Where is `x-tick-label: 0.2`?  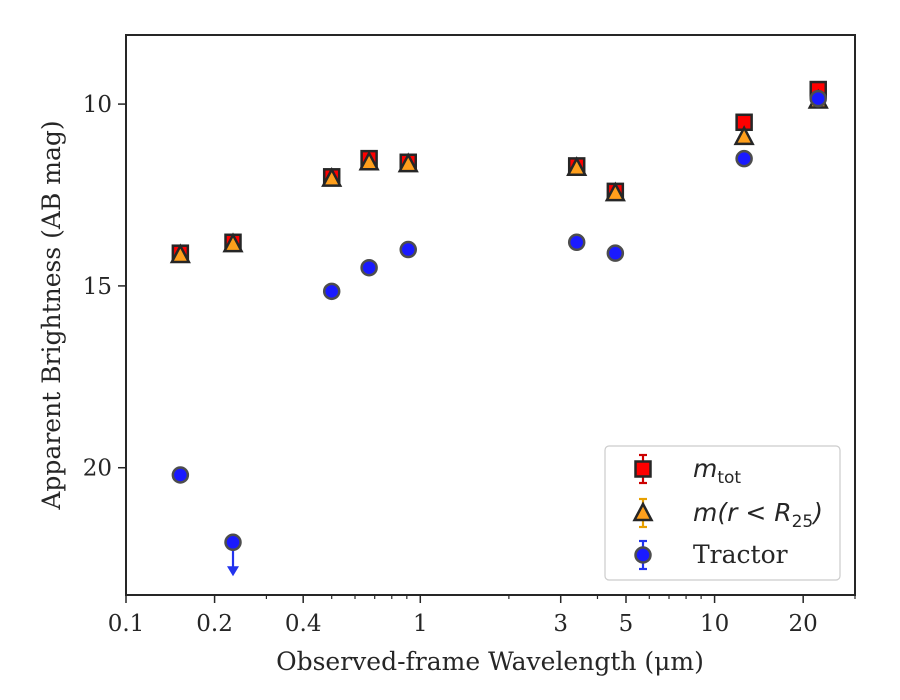 x-tick-label: 0.2 is located at coordinates (214, 624).